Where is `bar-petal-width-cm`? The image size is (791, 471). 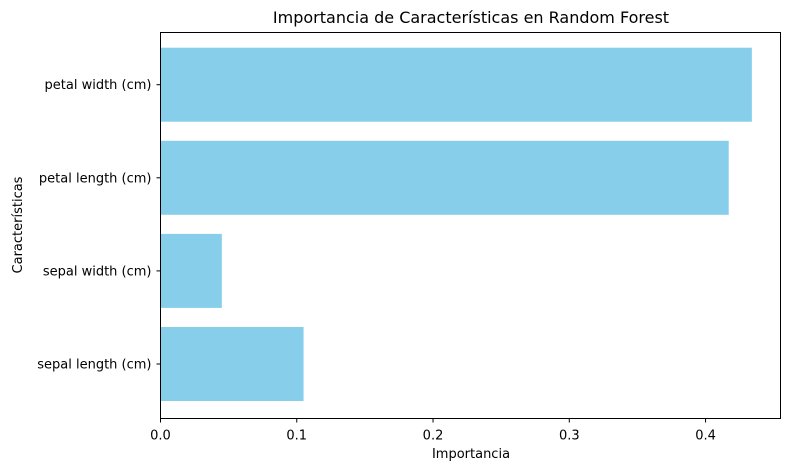 bar-petal-width-cm is located at coordinates (456, 84).